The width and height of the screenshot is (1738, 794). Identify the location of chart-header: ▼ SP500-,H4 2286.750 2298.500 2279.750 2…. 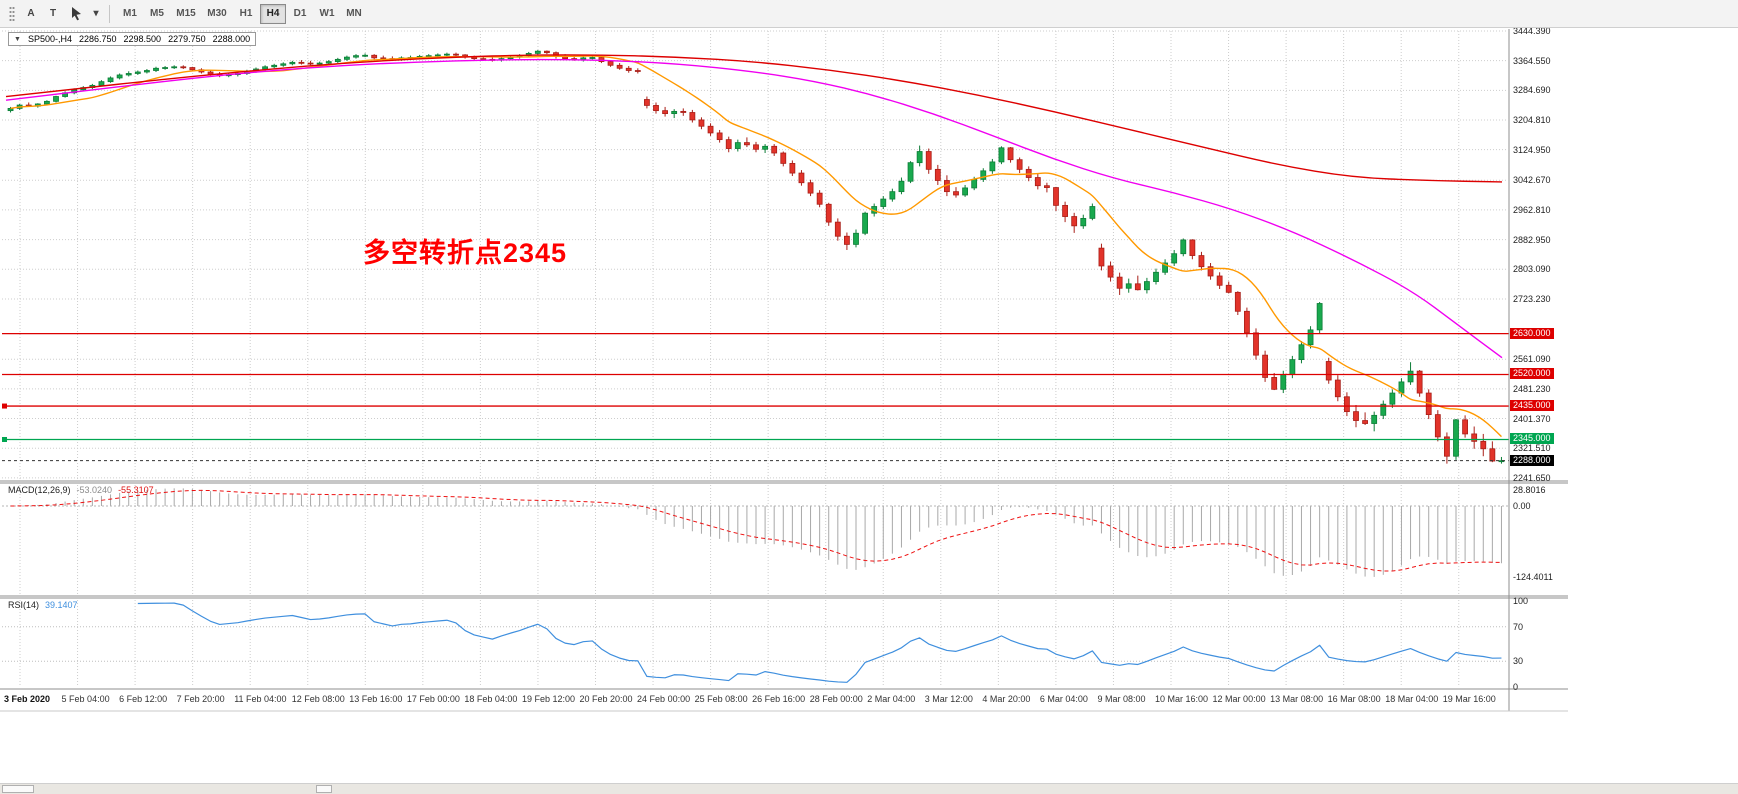
(132, 39).